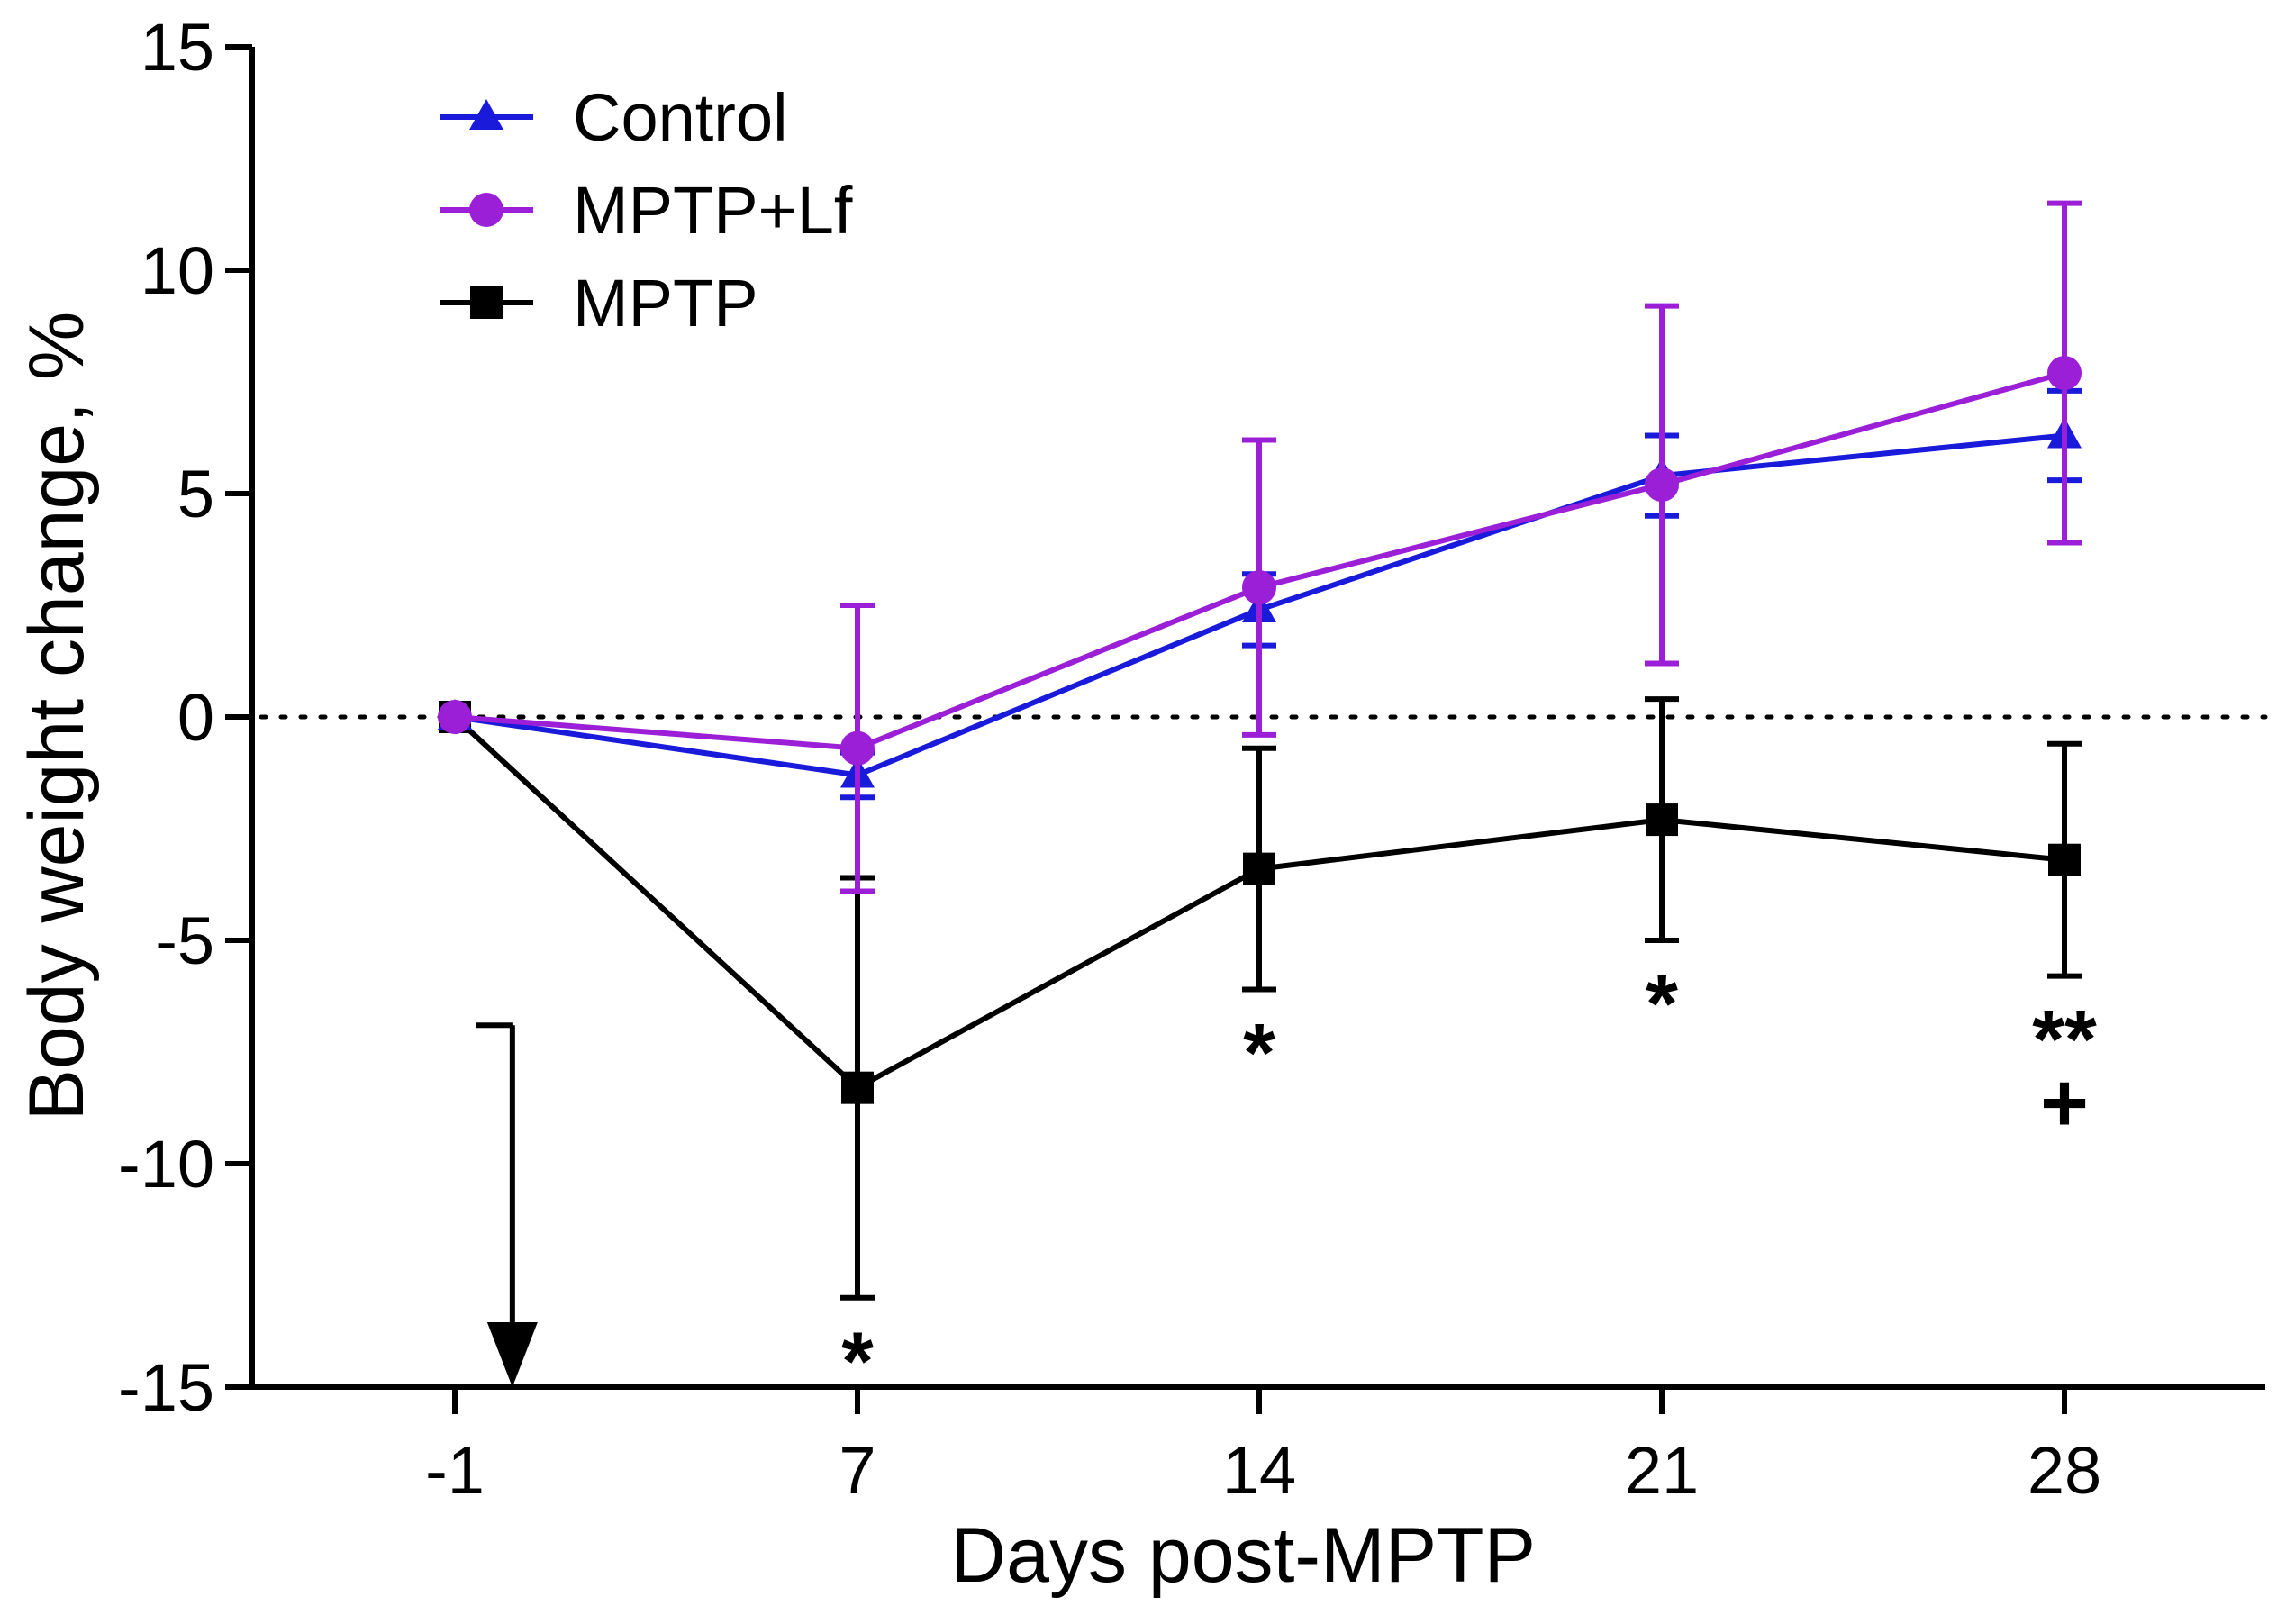 The image size is (2286, 1624). I want to click on y-tick-label: -10, so click(166, 1164).